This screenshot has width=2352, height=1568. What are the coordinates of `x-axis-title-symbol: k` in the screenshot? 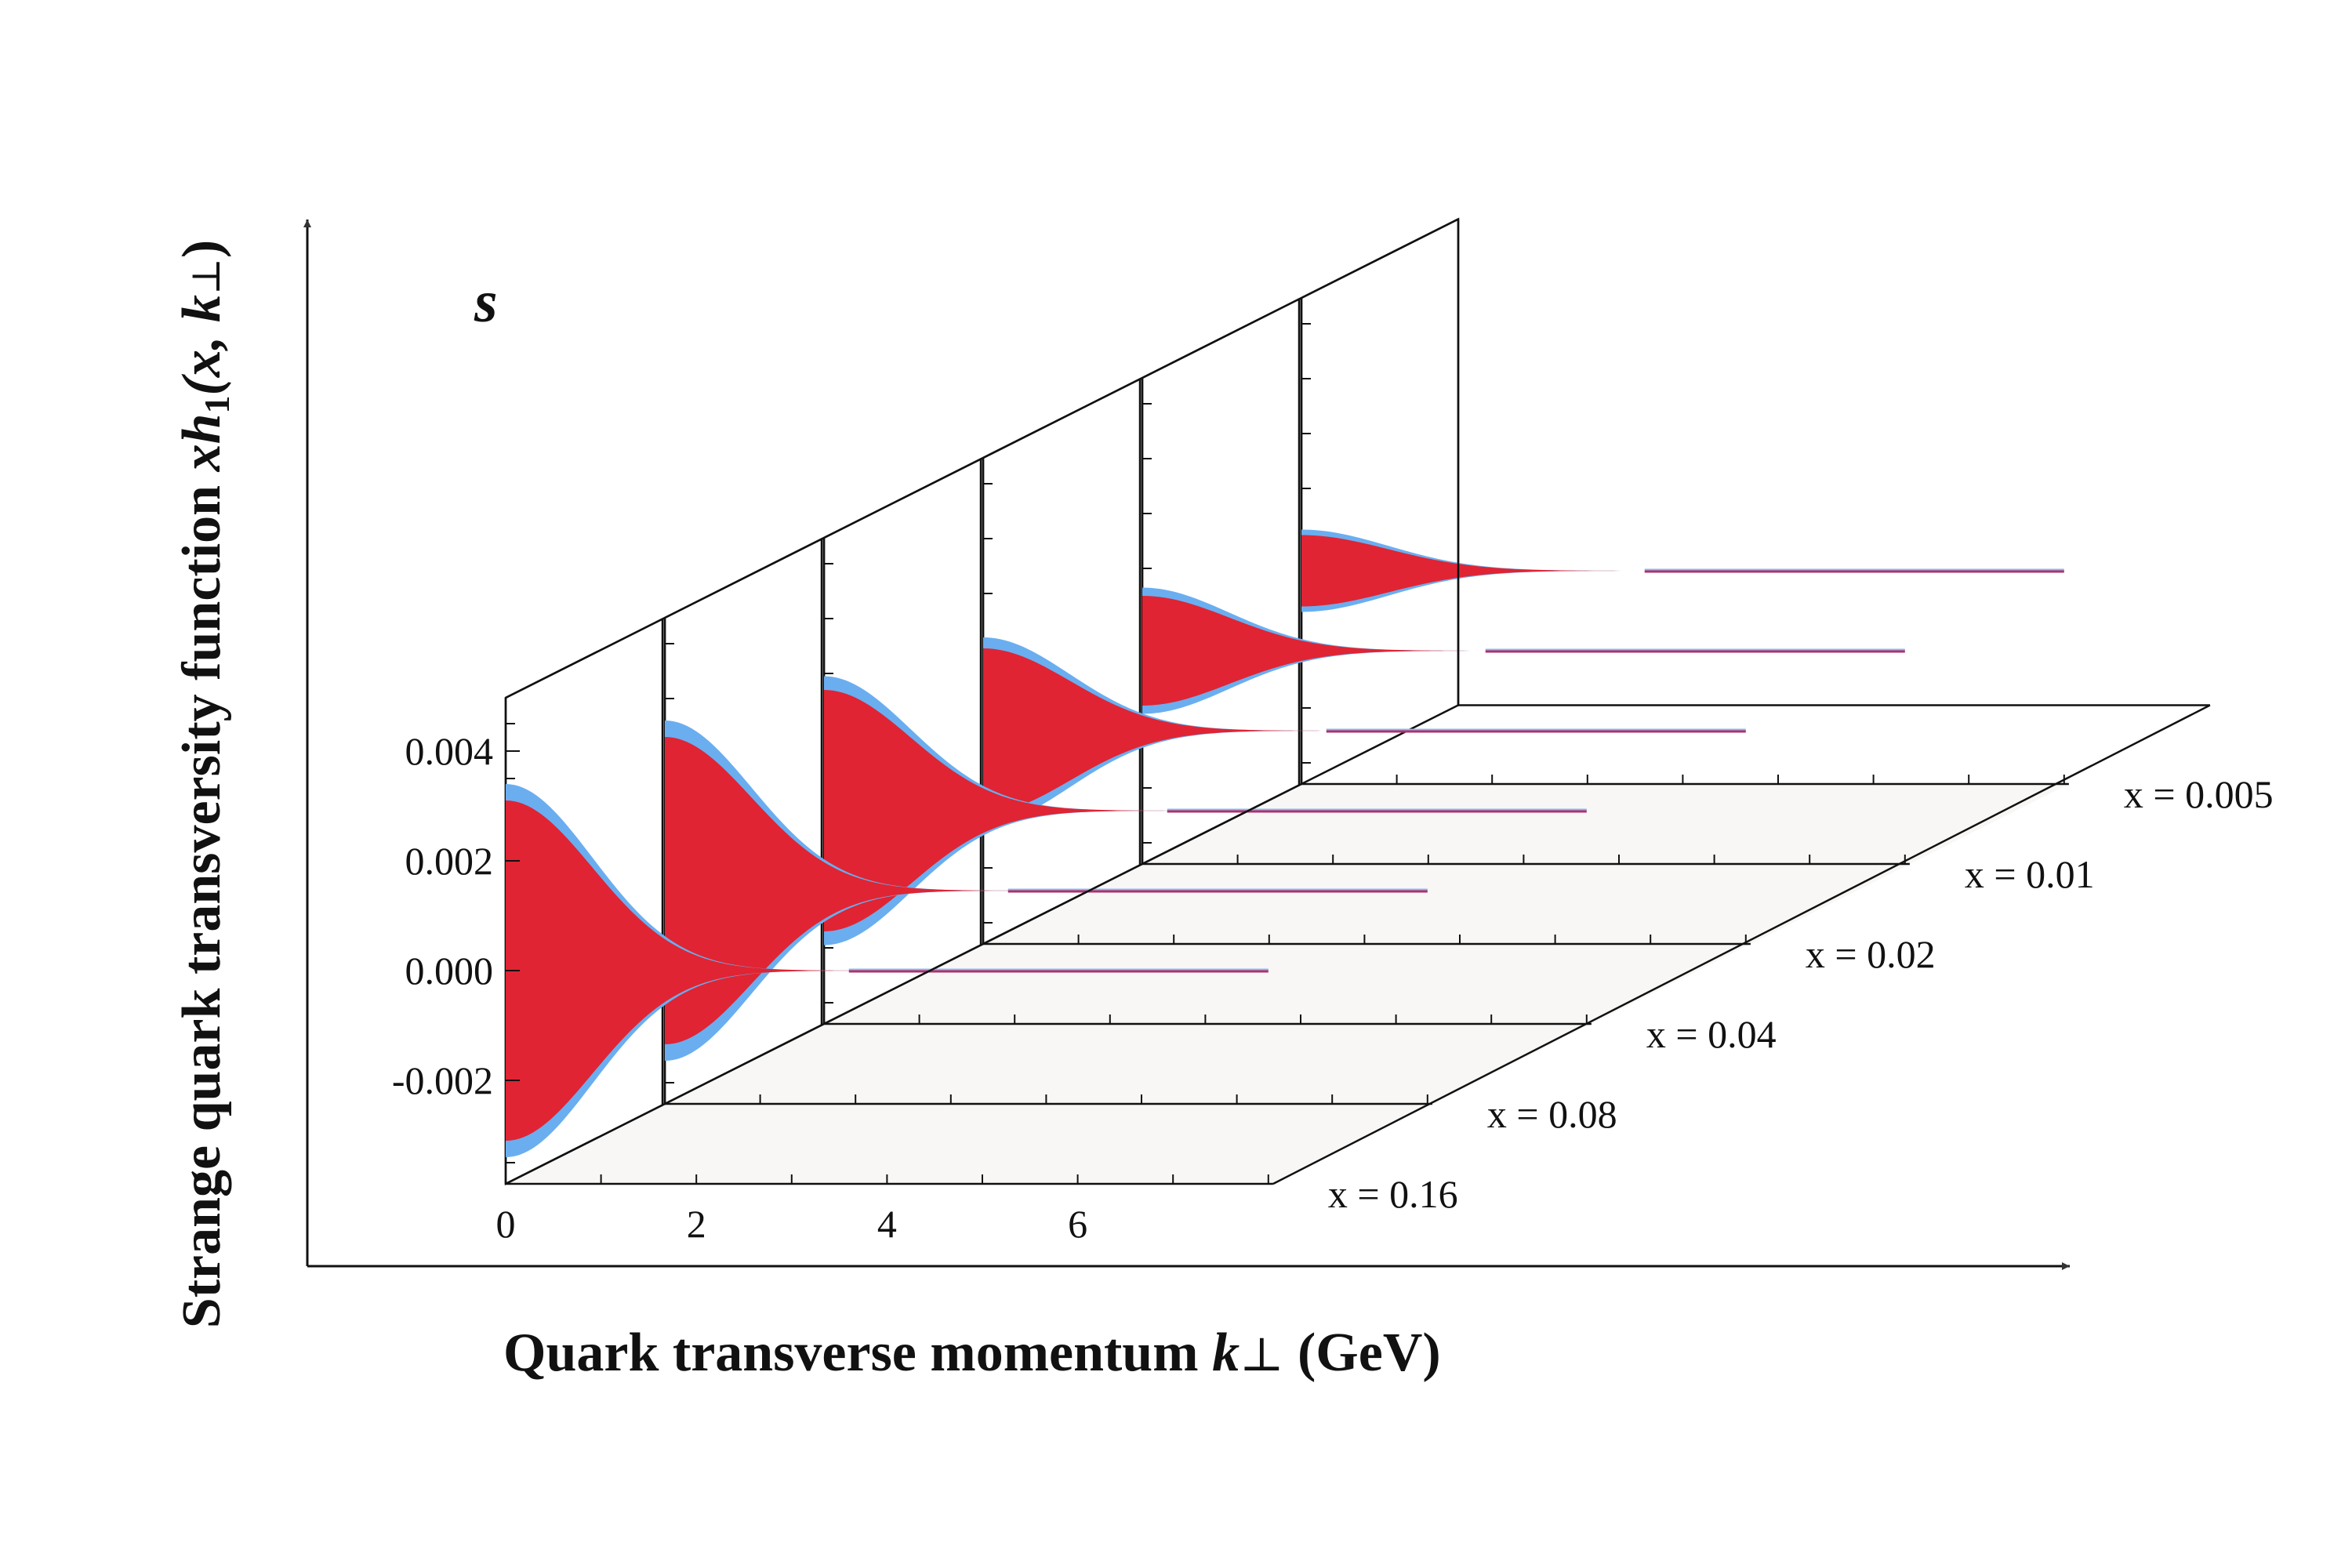 It's located at (1226, 1353).